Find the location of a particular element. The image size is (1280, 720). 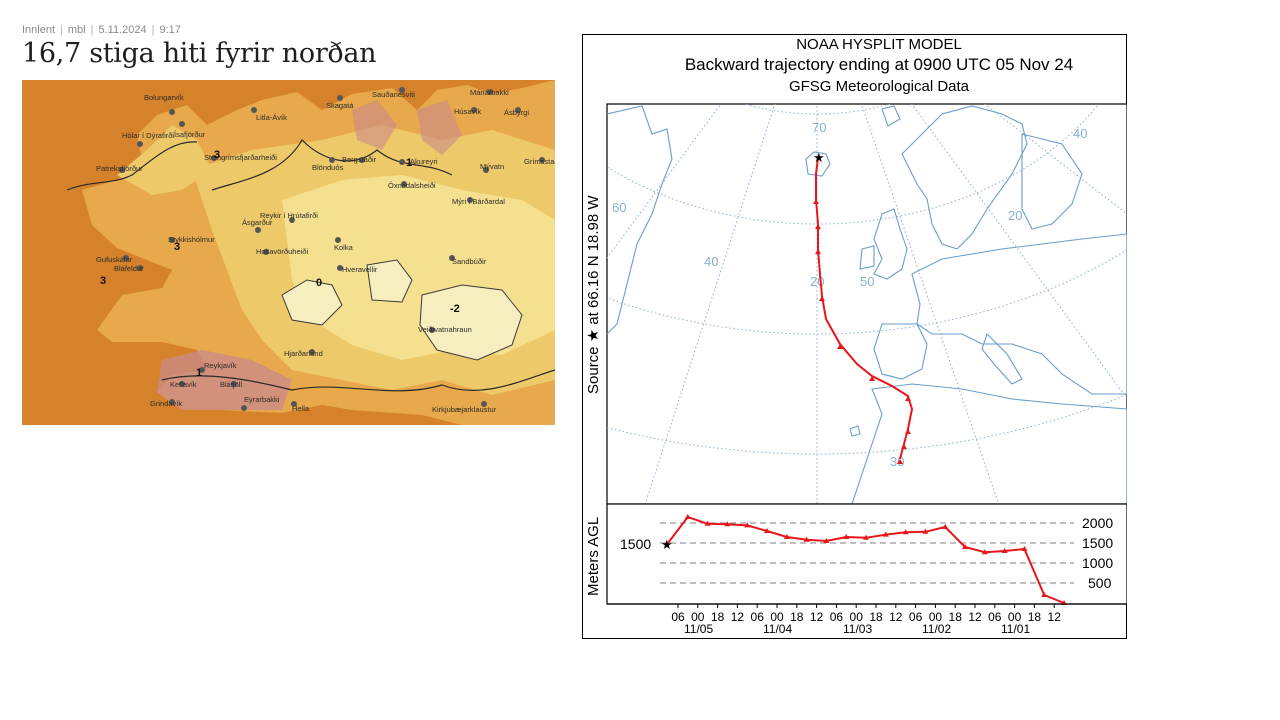

place-label: Húsavík is located at coordinates (467, 111).